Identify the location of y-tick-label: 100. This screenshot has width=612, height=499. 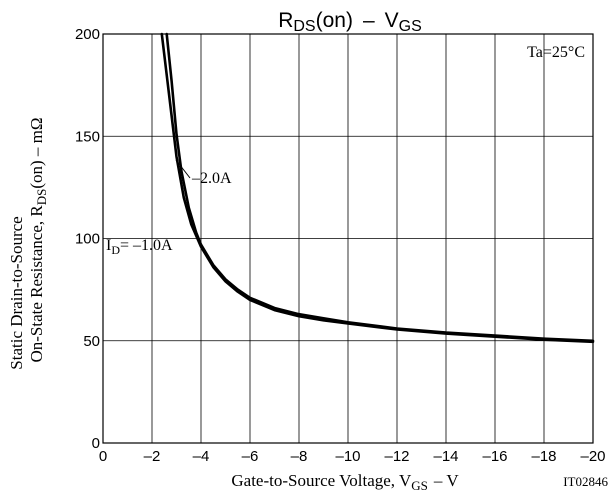
(87, 239).